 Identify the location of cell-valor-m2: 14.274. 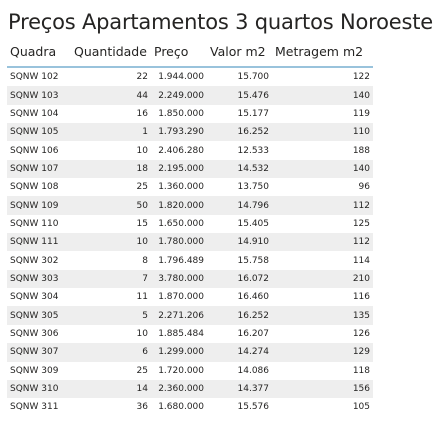
(239, 352).